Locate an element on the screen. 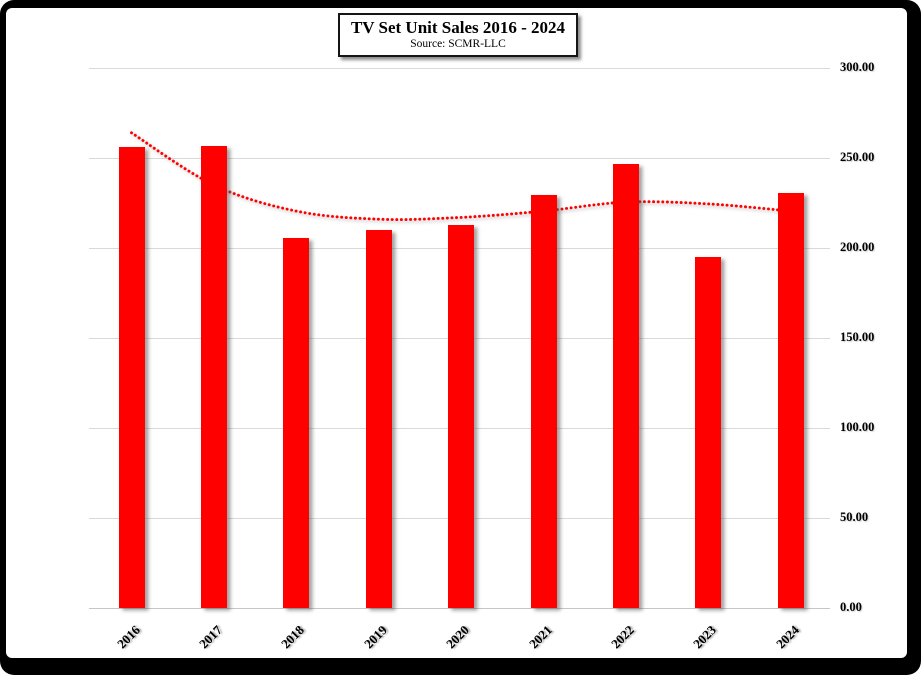 The height and width of the screenshot is (675, 921). bar-2017 is located at coordinates (213, 377).